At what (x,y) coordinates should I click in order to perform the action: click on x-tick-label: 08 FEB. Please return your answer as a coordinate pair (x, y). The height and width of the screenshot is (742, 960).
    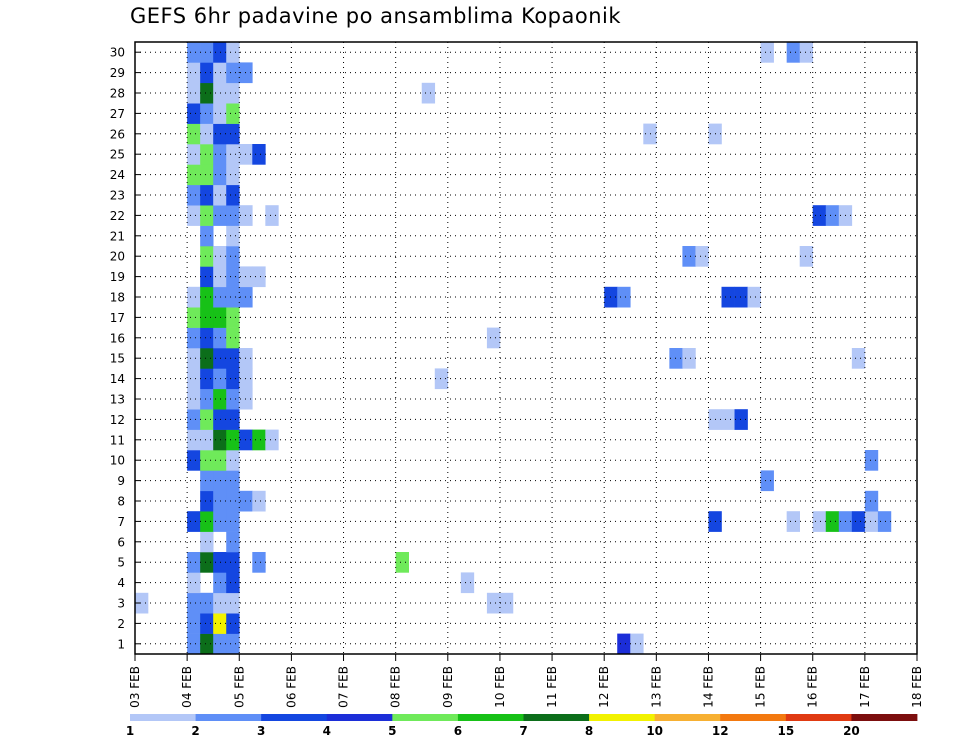
    Looking at the image, I should click on (396, 687).